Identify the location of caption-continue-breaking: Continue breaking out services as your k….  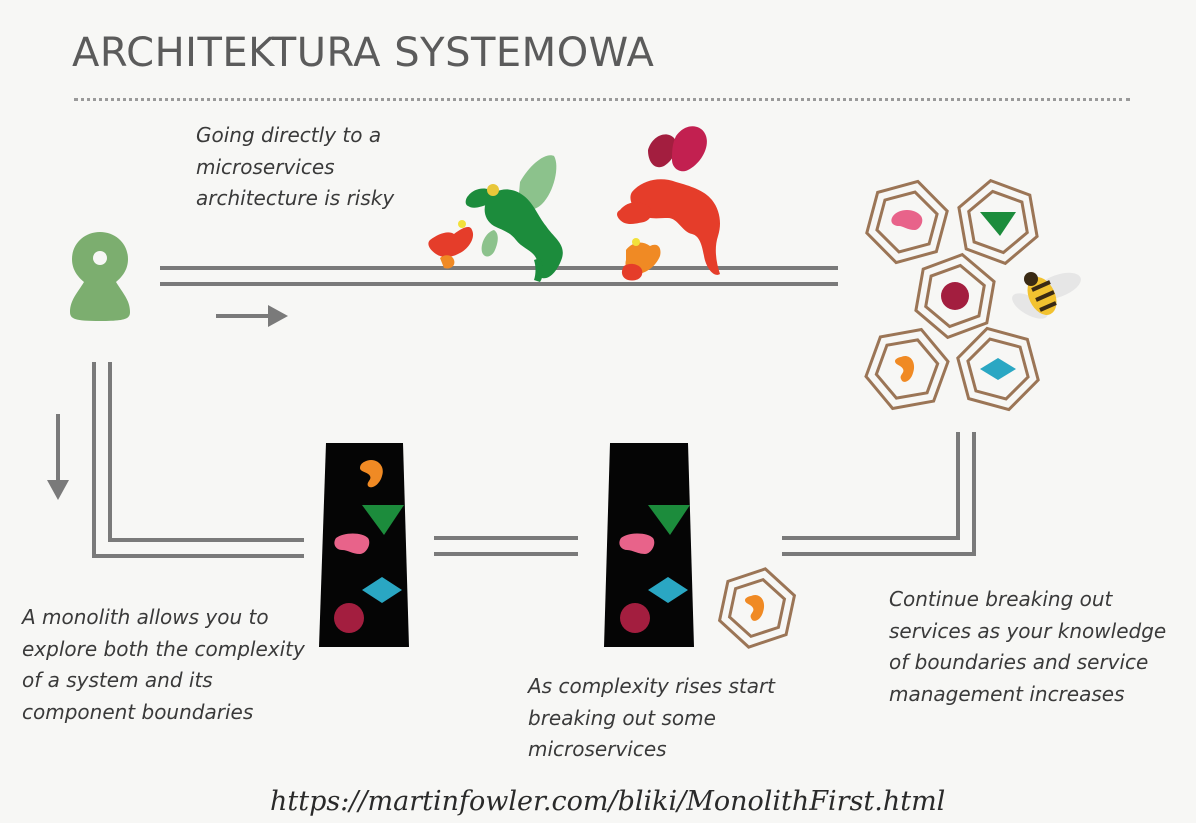
(1028, 646).